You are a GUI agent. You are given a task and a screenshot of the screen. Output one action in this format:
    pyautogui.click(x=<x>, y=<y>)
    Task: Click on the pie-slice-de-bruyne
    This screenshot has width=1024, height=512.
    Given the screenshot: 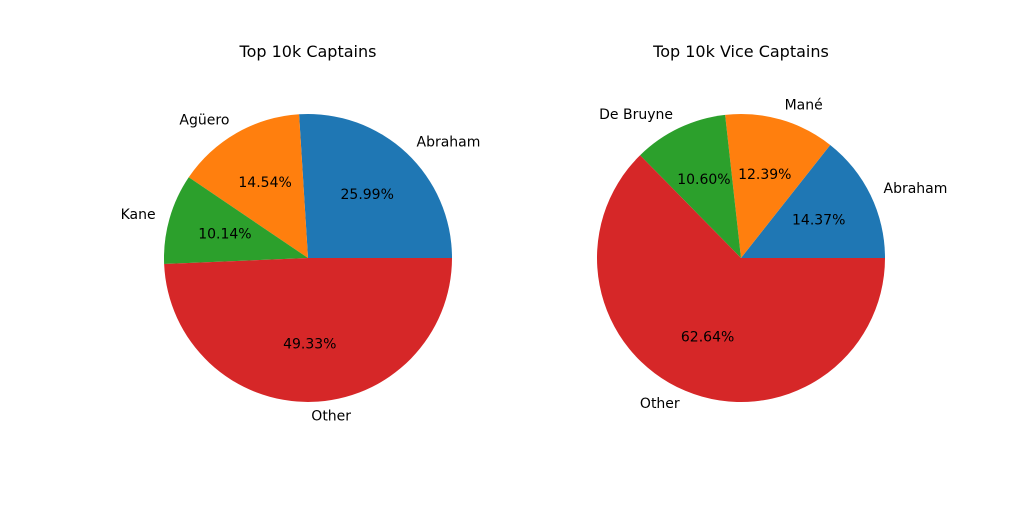 What is the action you would take?
    pyautogui.click(x=690, y=186)
    